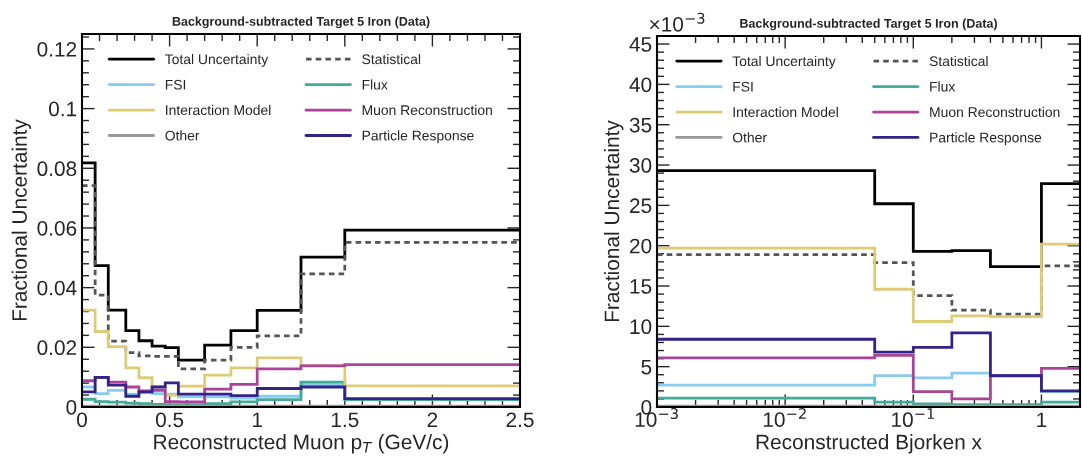 The height and width of the screenshot is (465, 1082). What do you see at coordinates (640, 165) in the screenshot?
I see `y-tick-label: 30` at bounding box center [640, 165].